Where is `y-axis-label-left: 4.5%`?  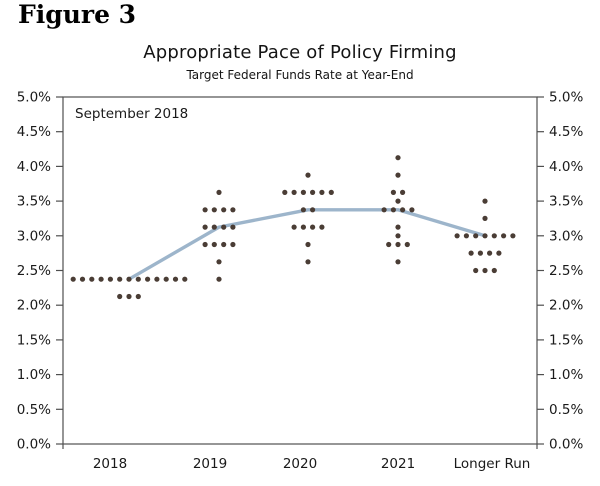
y-axis-label-left: 4.5% is located at coordinates (34, 132).